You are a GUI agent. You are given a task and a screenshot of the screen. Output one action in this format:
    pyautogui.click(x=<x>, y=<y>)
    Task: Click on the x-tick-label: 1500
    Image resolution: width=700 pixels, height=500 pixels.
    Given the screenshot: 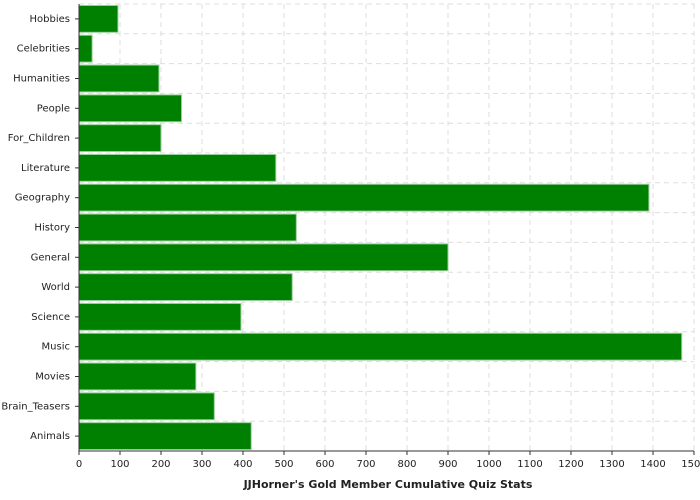 What is the action you would take?
    pyautogui.click(x=690, y=464)
    